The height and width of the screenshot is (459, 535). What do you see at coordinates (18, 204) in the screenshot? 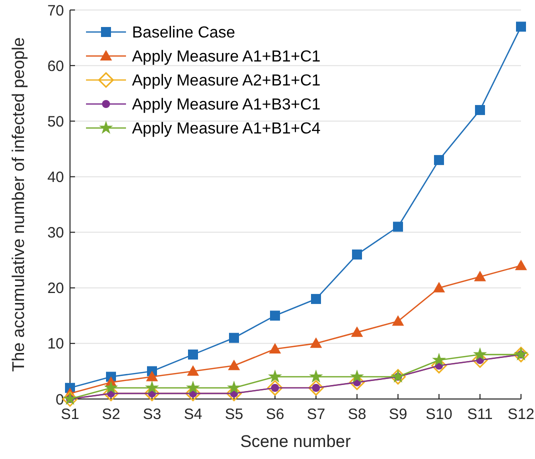
I see `y-axis-title: The accumulative number of infected people` at bounding box center [18, 204].